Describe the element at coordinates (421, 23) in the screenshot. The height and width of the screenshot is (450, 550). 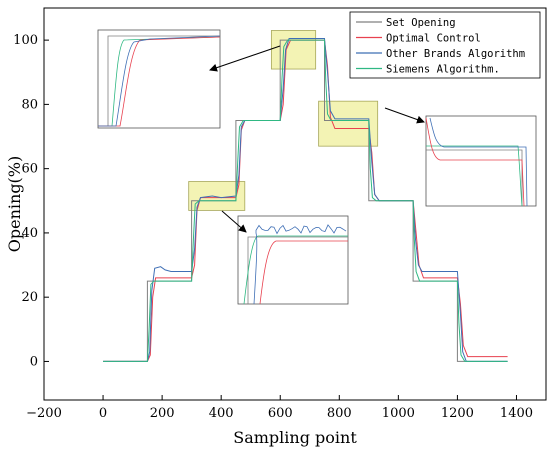
I see `legend-label-1: Set Opening` at that location.